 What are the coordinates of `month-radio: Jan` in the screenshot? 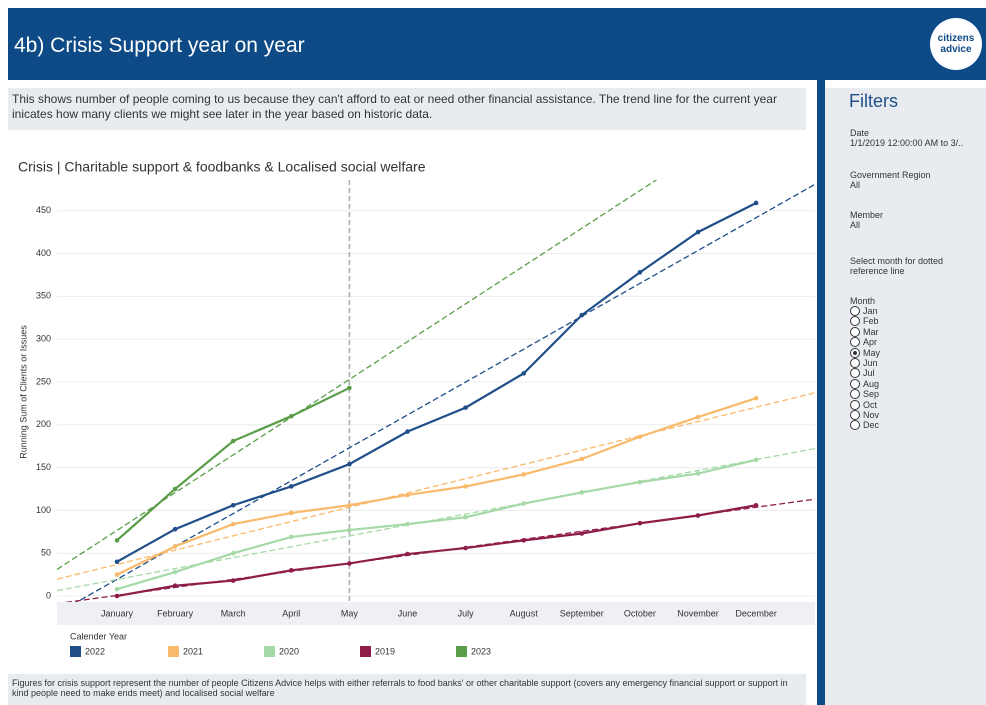 It's located at (890, 311).